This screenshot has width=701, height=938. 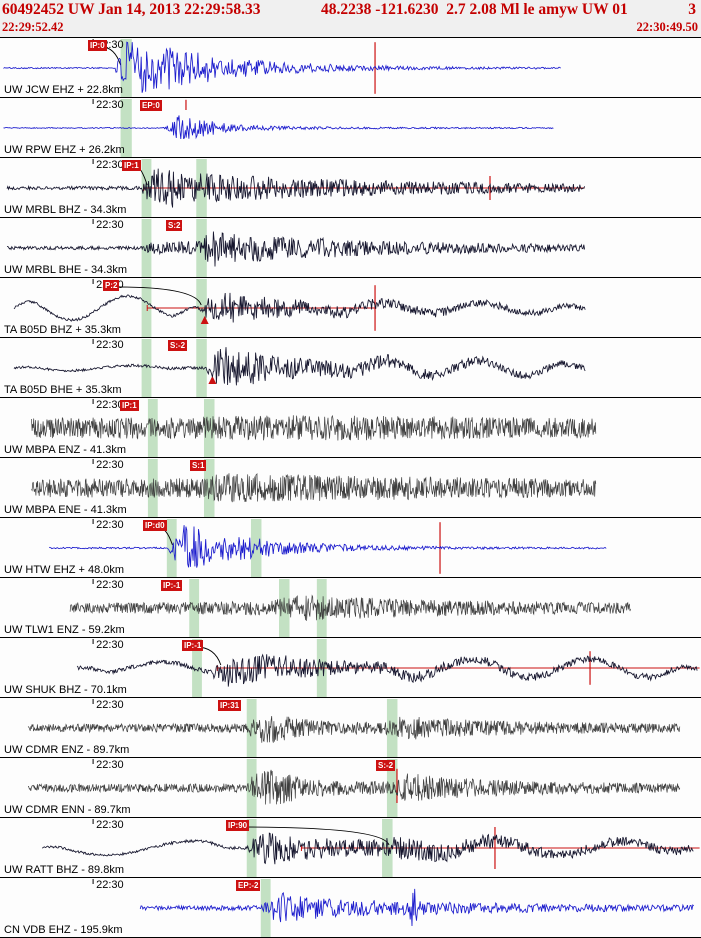 What do you see at coordinates (248, 885) in the screenshot?
I see `pick-flag: EP:-2` at bounding box center [248, 885].